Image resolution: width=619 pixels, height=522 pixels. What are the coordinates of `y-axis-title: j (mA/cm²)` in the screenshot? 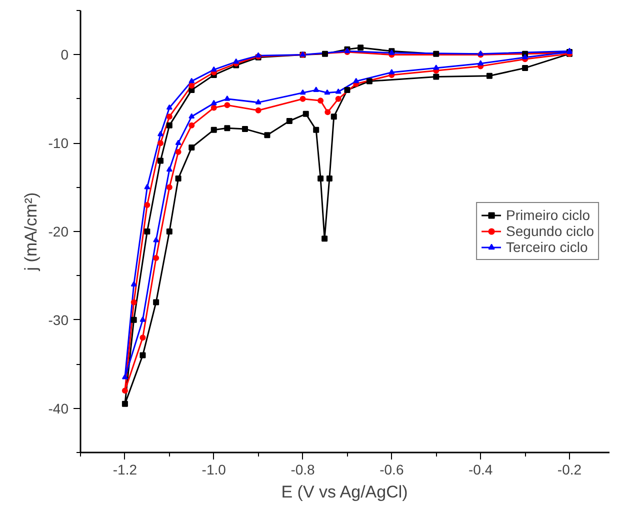 It's located at (30, 232).